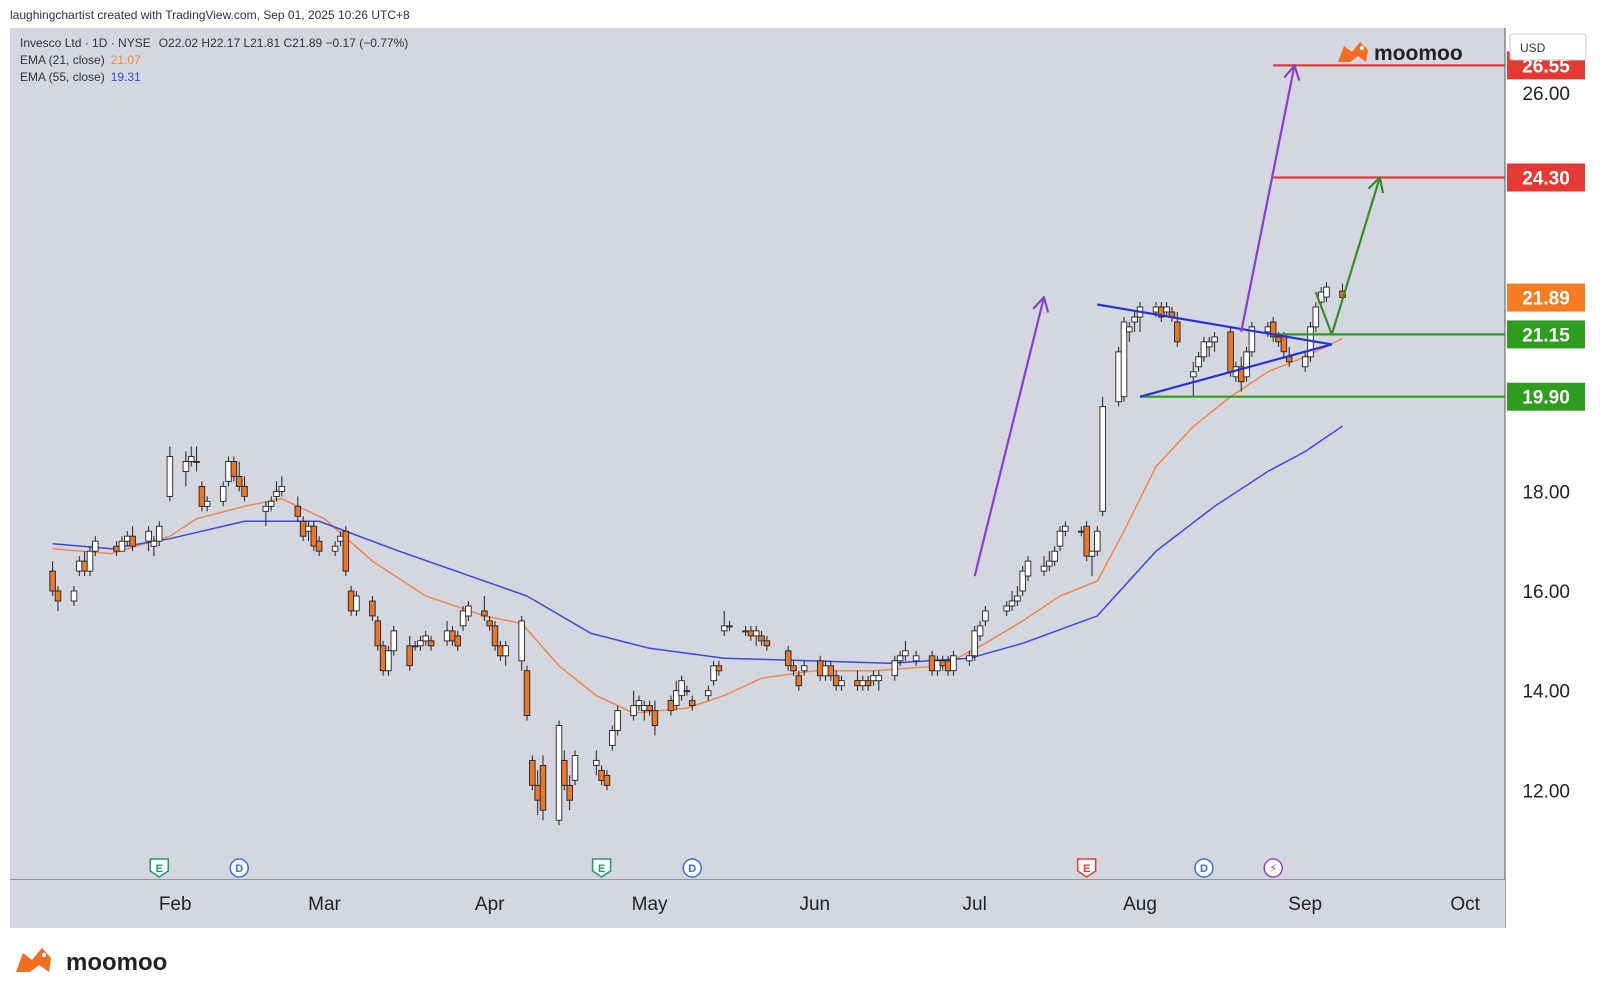 The width and height of the screenshot is (1600, 990). Describe the element at coordinates (126, 60) in the screenshot. I see `legend-ema21-value: 21.07` at that location.